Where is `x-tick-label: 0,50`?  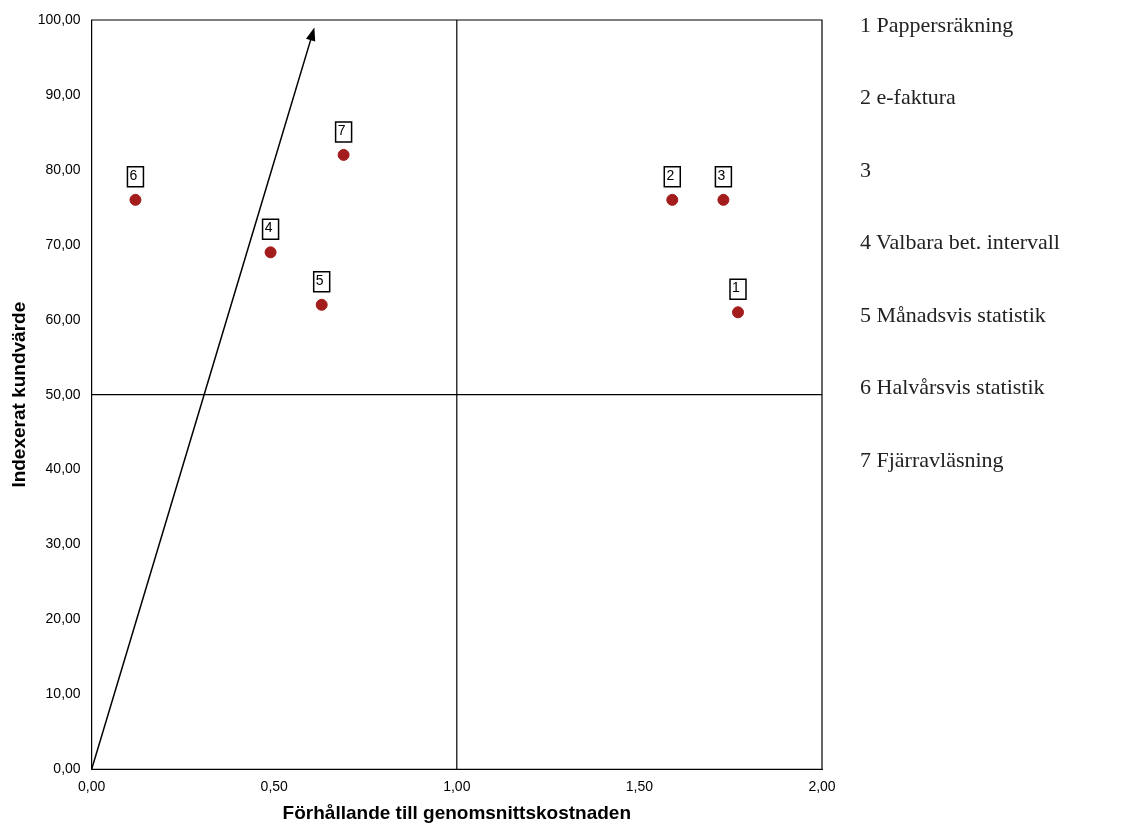
x-tick-label: 0,50 is located at coordinates (274, 785).